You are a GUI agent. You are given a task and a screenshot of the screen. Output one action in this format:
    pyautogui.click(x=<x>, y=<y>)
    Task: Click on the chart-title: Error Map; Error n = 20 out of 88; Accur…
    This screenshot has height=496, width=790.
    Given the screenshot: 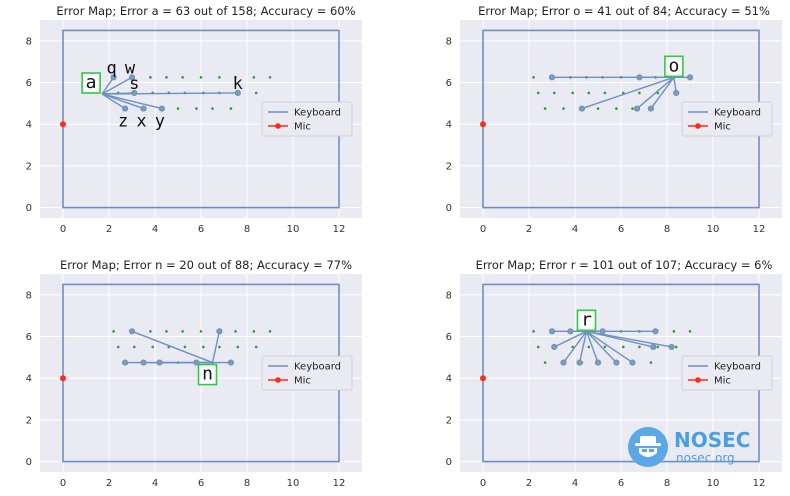 What is the action you would take?
    pyautogui.click(x=206, y=265)
    